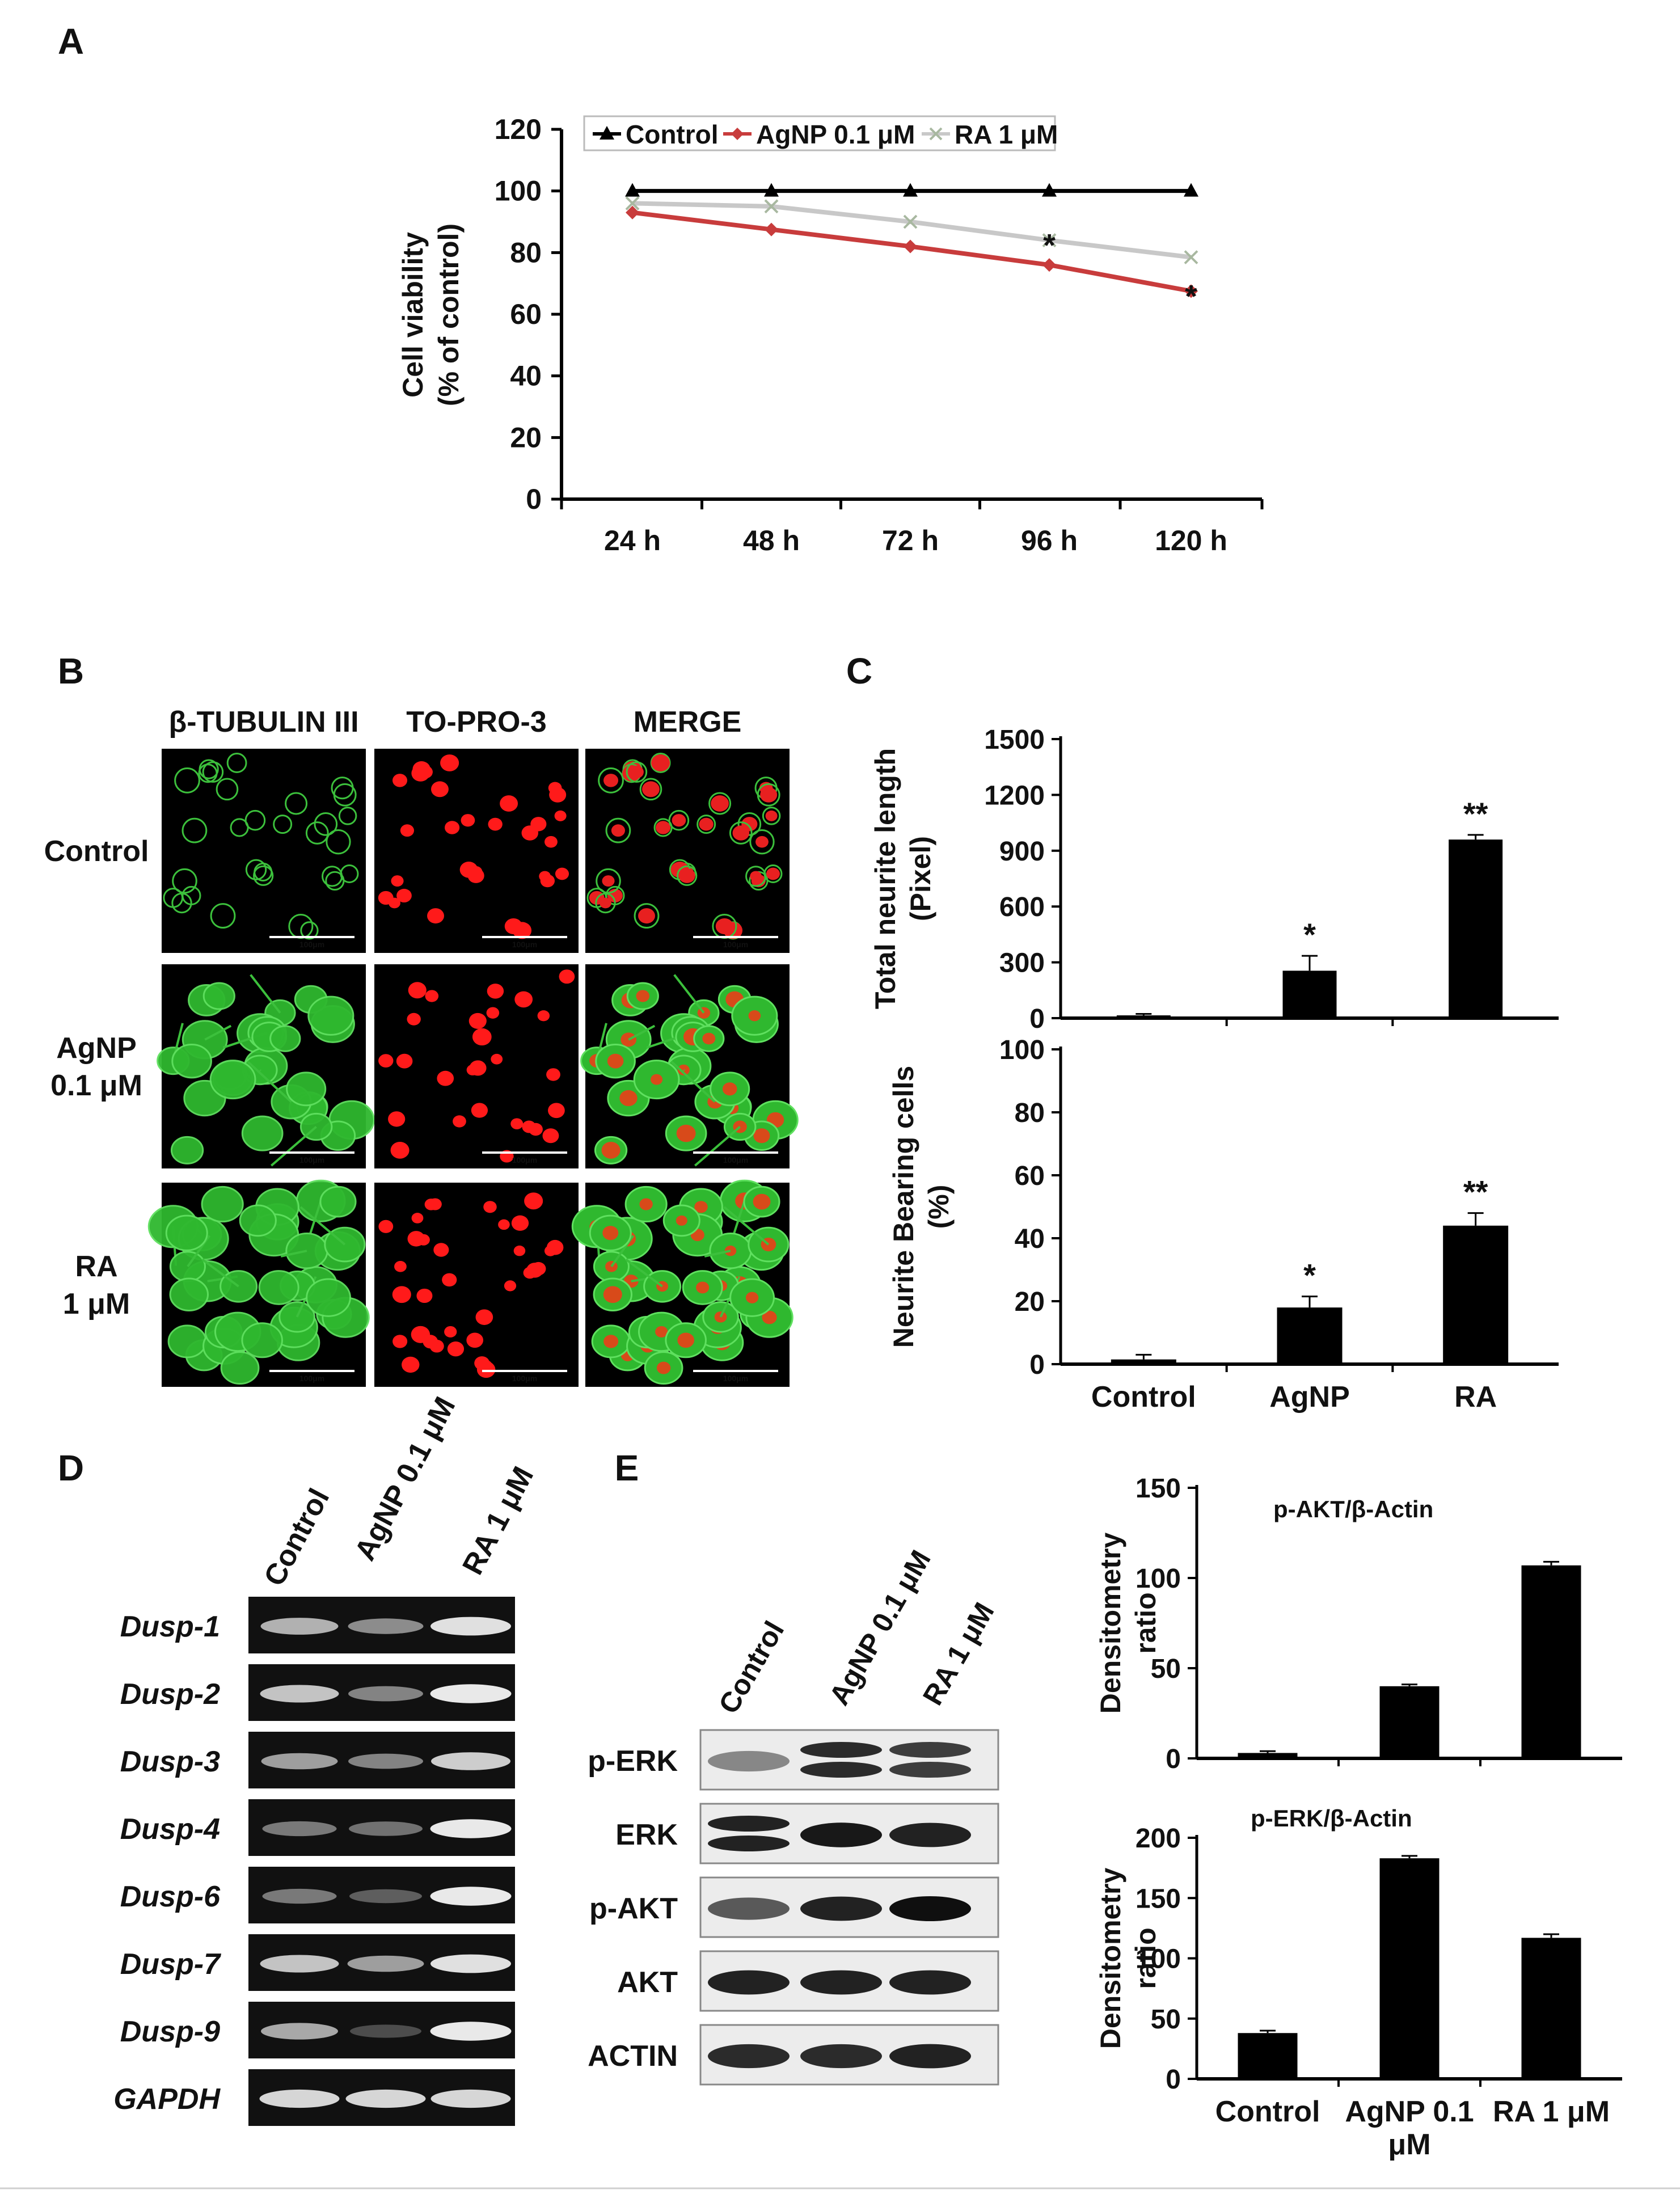 The width and height of the screenshot is (1680, 2194). I want to click on channel-label: β-TUBULIN III, so click(263, 722).